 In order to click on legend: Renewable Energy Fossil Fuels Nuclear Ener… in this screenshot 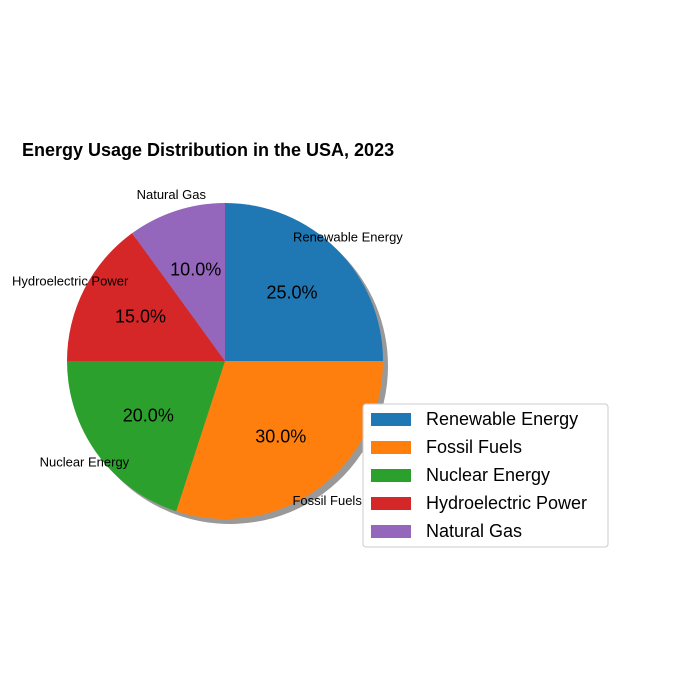, I will do `click(485, 475)`.